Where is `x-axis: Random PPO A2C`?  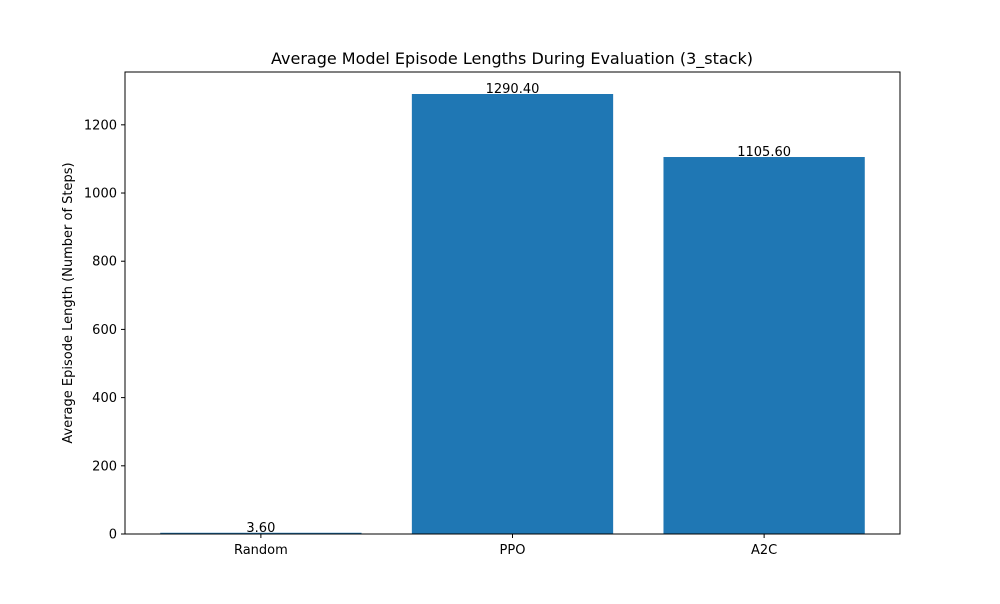
x-axis: Random PPO A2C is located at coordinates (505, 546).